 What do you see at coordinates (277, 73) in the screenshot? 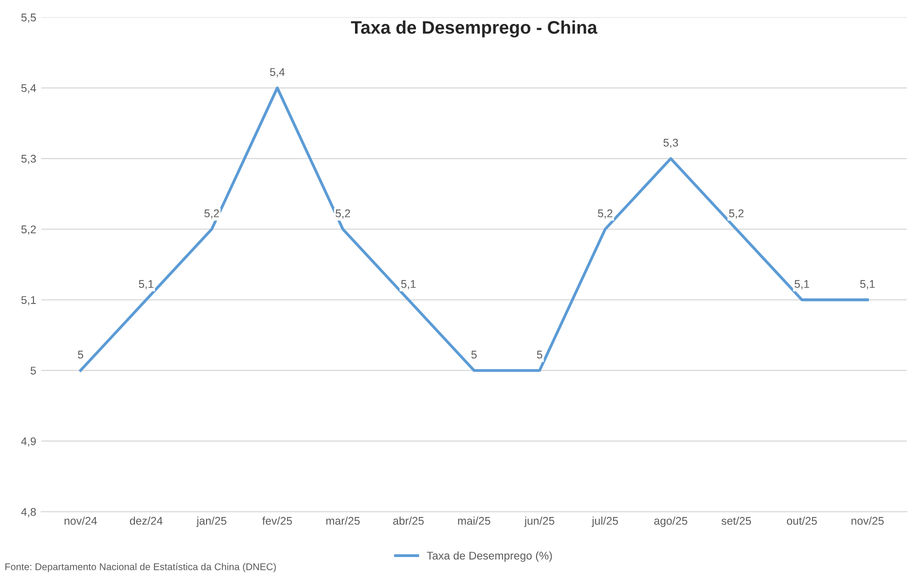
I see `text: 5,4` at bounding box center [277, 73].